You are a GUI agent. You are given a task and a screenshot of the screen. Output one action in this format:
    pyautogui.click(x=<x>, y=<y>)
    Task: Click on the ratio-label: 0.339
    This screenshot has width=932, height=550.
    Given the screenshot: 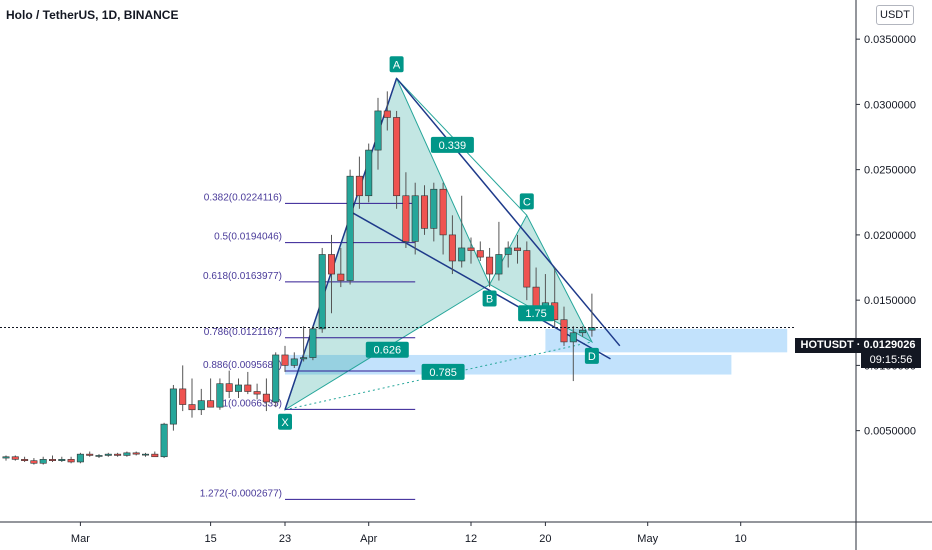 What is the action you would take?
    pyautogui.click(x=453, y=146)
    